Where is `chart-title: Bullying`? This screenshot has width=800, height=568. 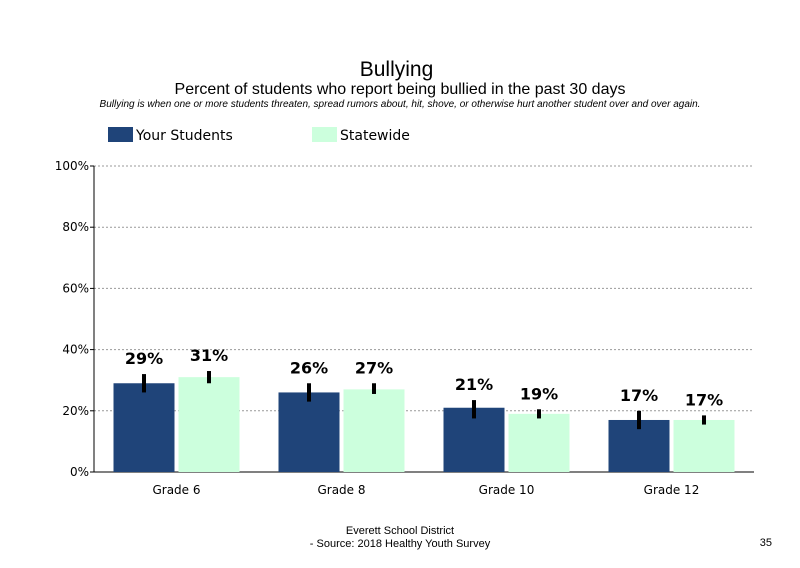
chart-title: Bullying is located at coordinates (396, 69).